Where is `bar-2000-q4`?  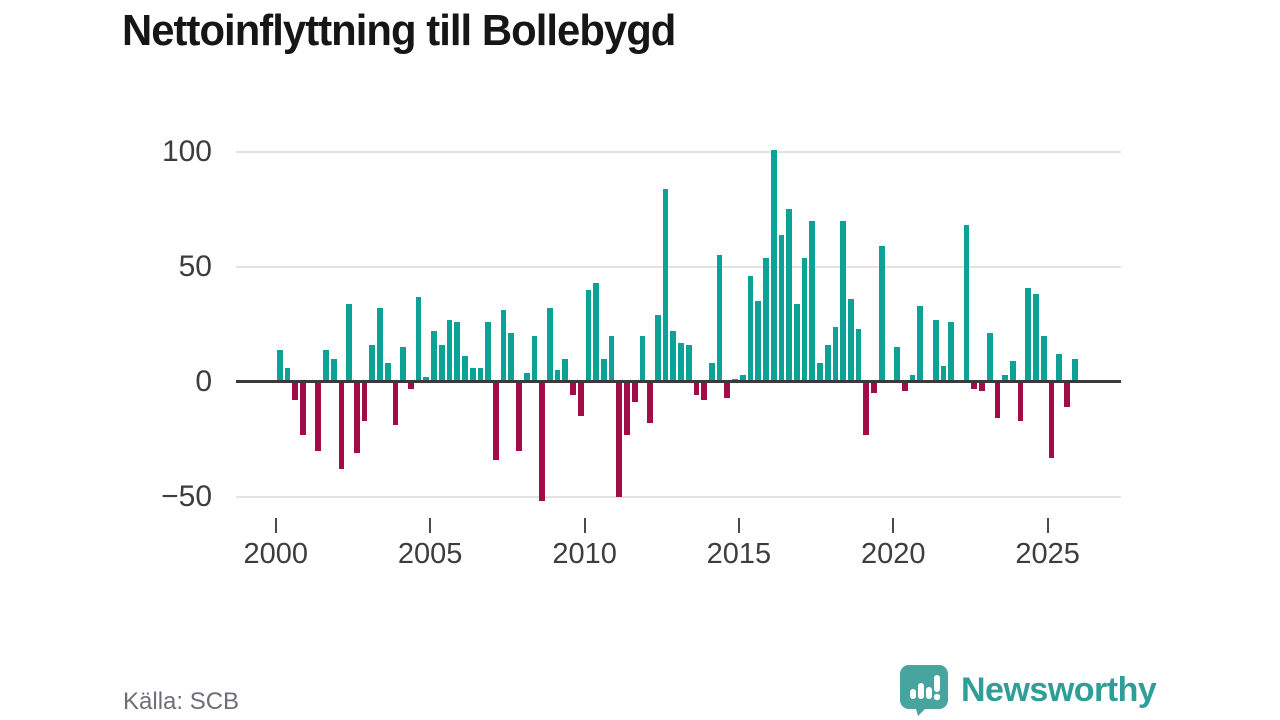 bar-2000-q4 is located at coordinates (303, 408).